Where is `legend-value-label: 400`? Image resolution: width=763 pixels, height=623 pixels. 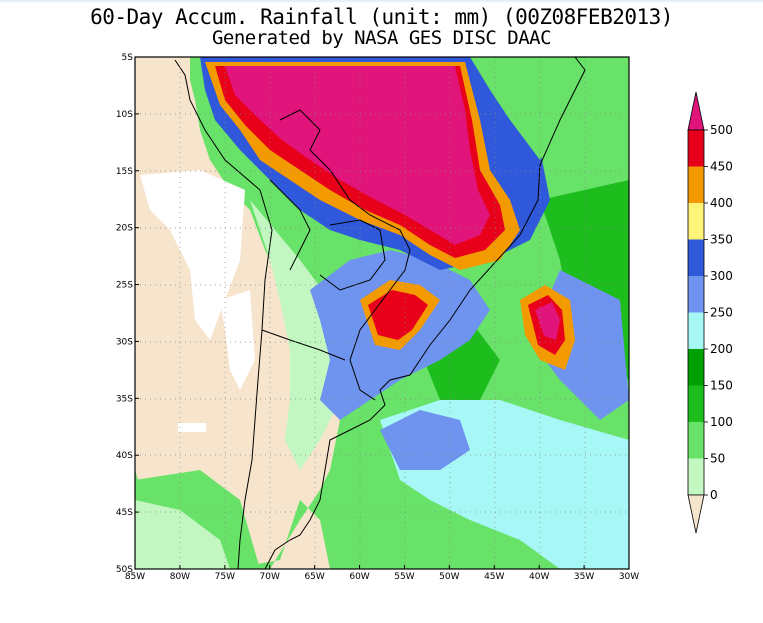
legend-value-label: 400 is located at coordinates (721, 203).